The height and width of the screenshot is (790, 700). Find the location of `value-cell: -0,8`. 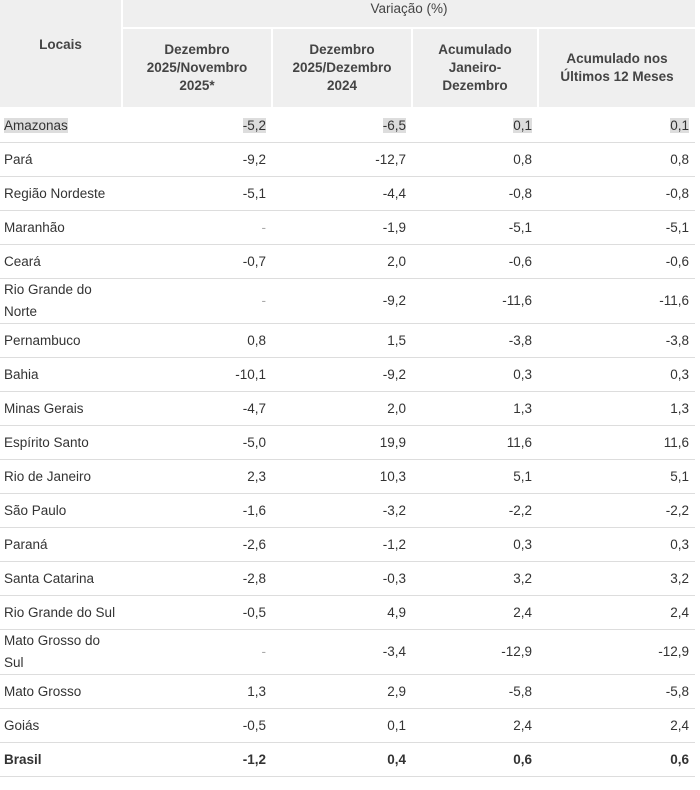

value-cell: -0,8 is located at coordinates (475, 193).